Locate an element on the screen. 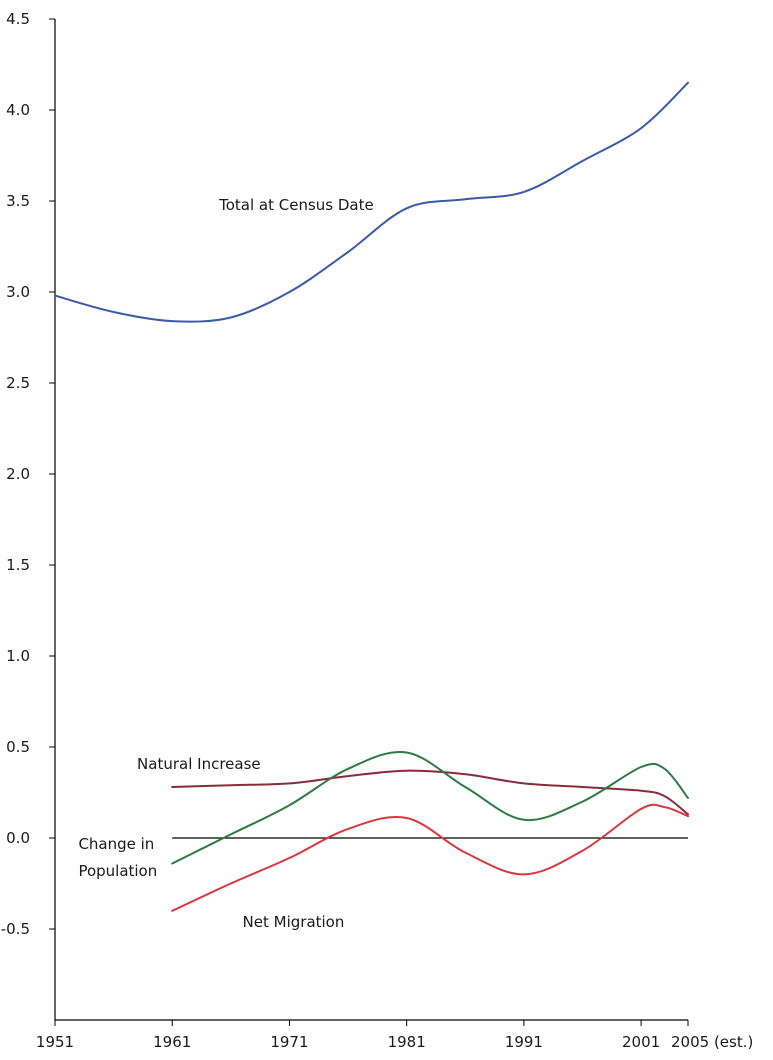 The width and height of the screenshot is (773, 1060). x-tick-label: 1951 is located at coordinates (55, 1042).